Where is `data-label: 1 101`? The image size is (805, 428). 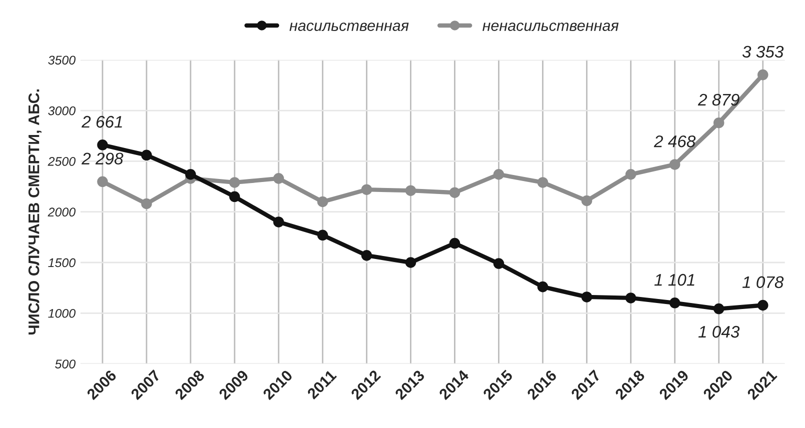 data-label: 1 101 is located at coordinates (674, 280).